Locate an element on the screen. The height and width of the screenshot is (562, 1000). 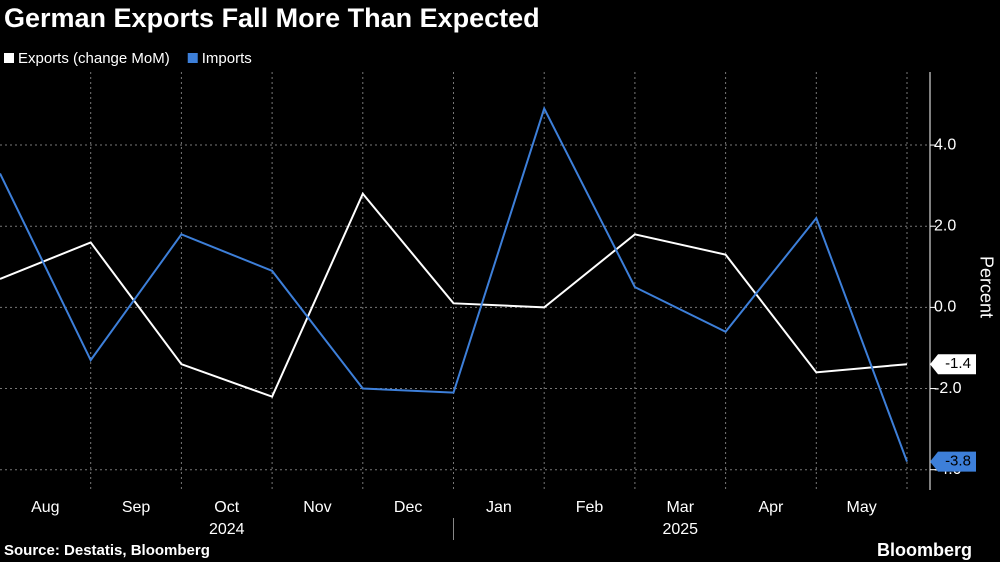
x-tick-label: Oct is located at coordinates (226, 507).